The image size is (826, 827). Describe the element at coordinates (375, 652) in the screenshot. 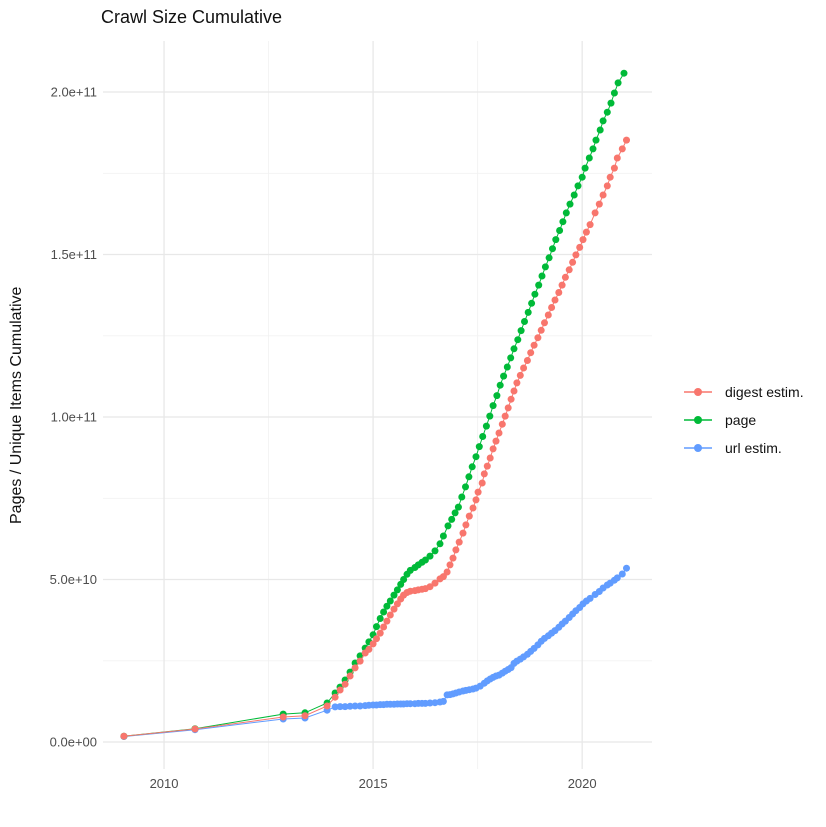

I see `series-line-url-estim-` at that location.